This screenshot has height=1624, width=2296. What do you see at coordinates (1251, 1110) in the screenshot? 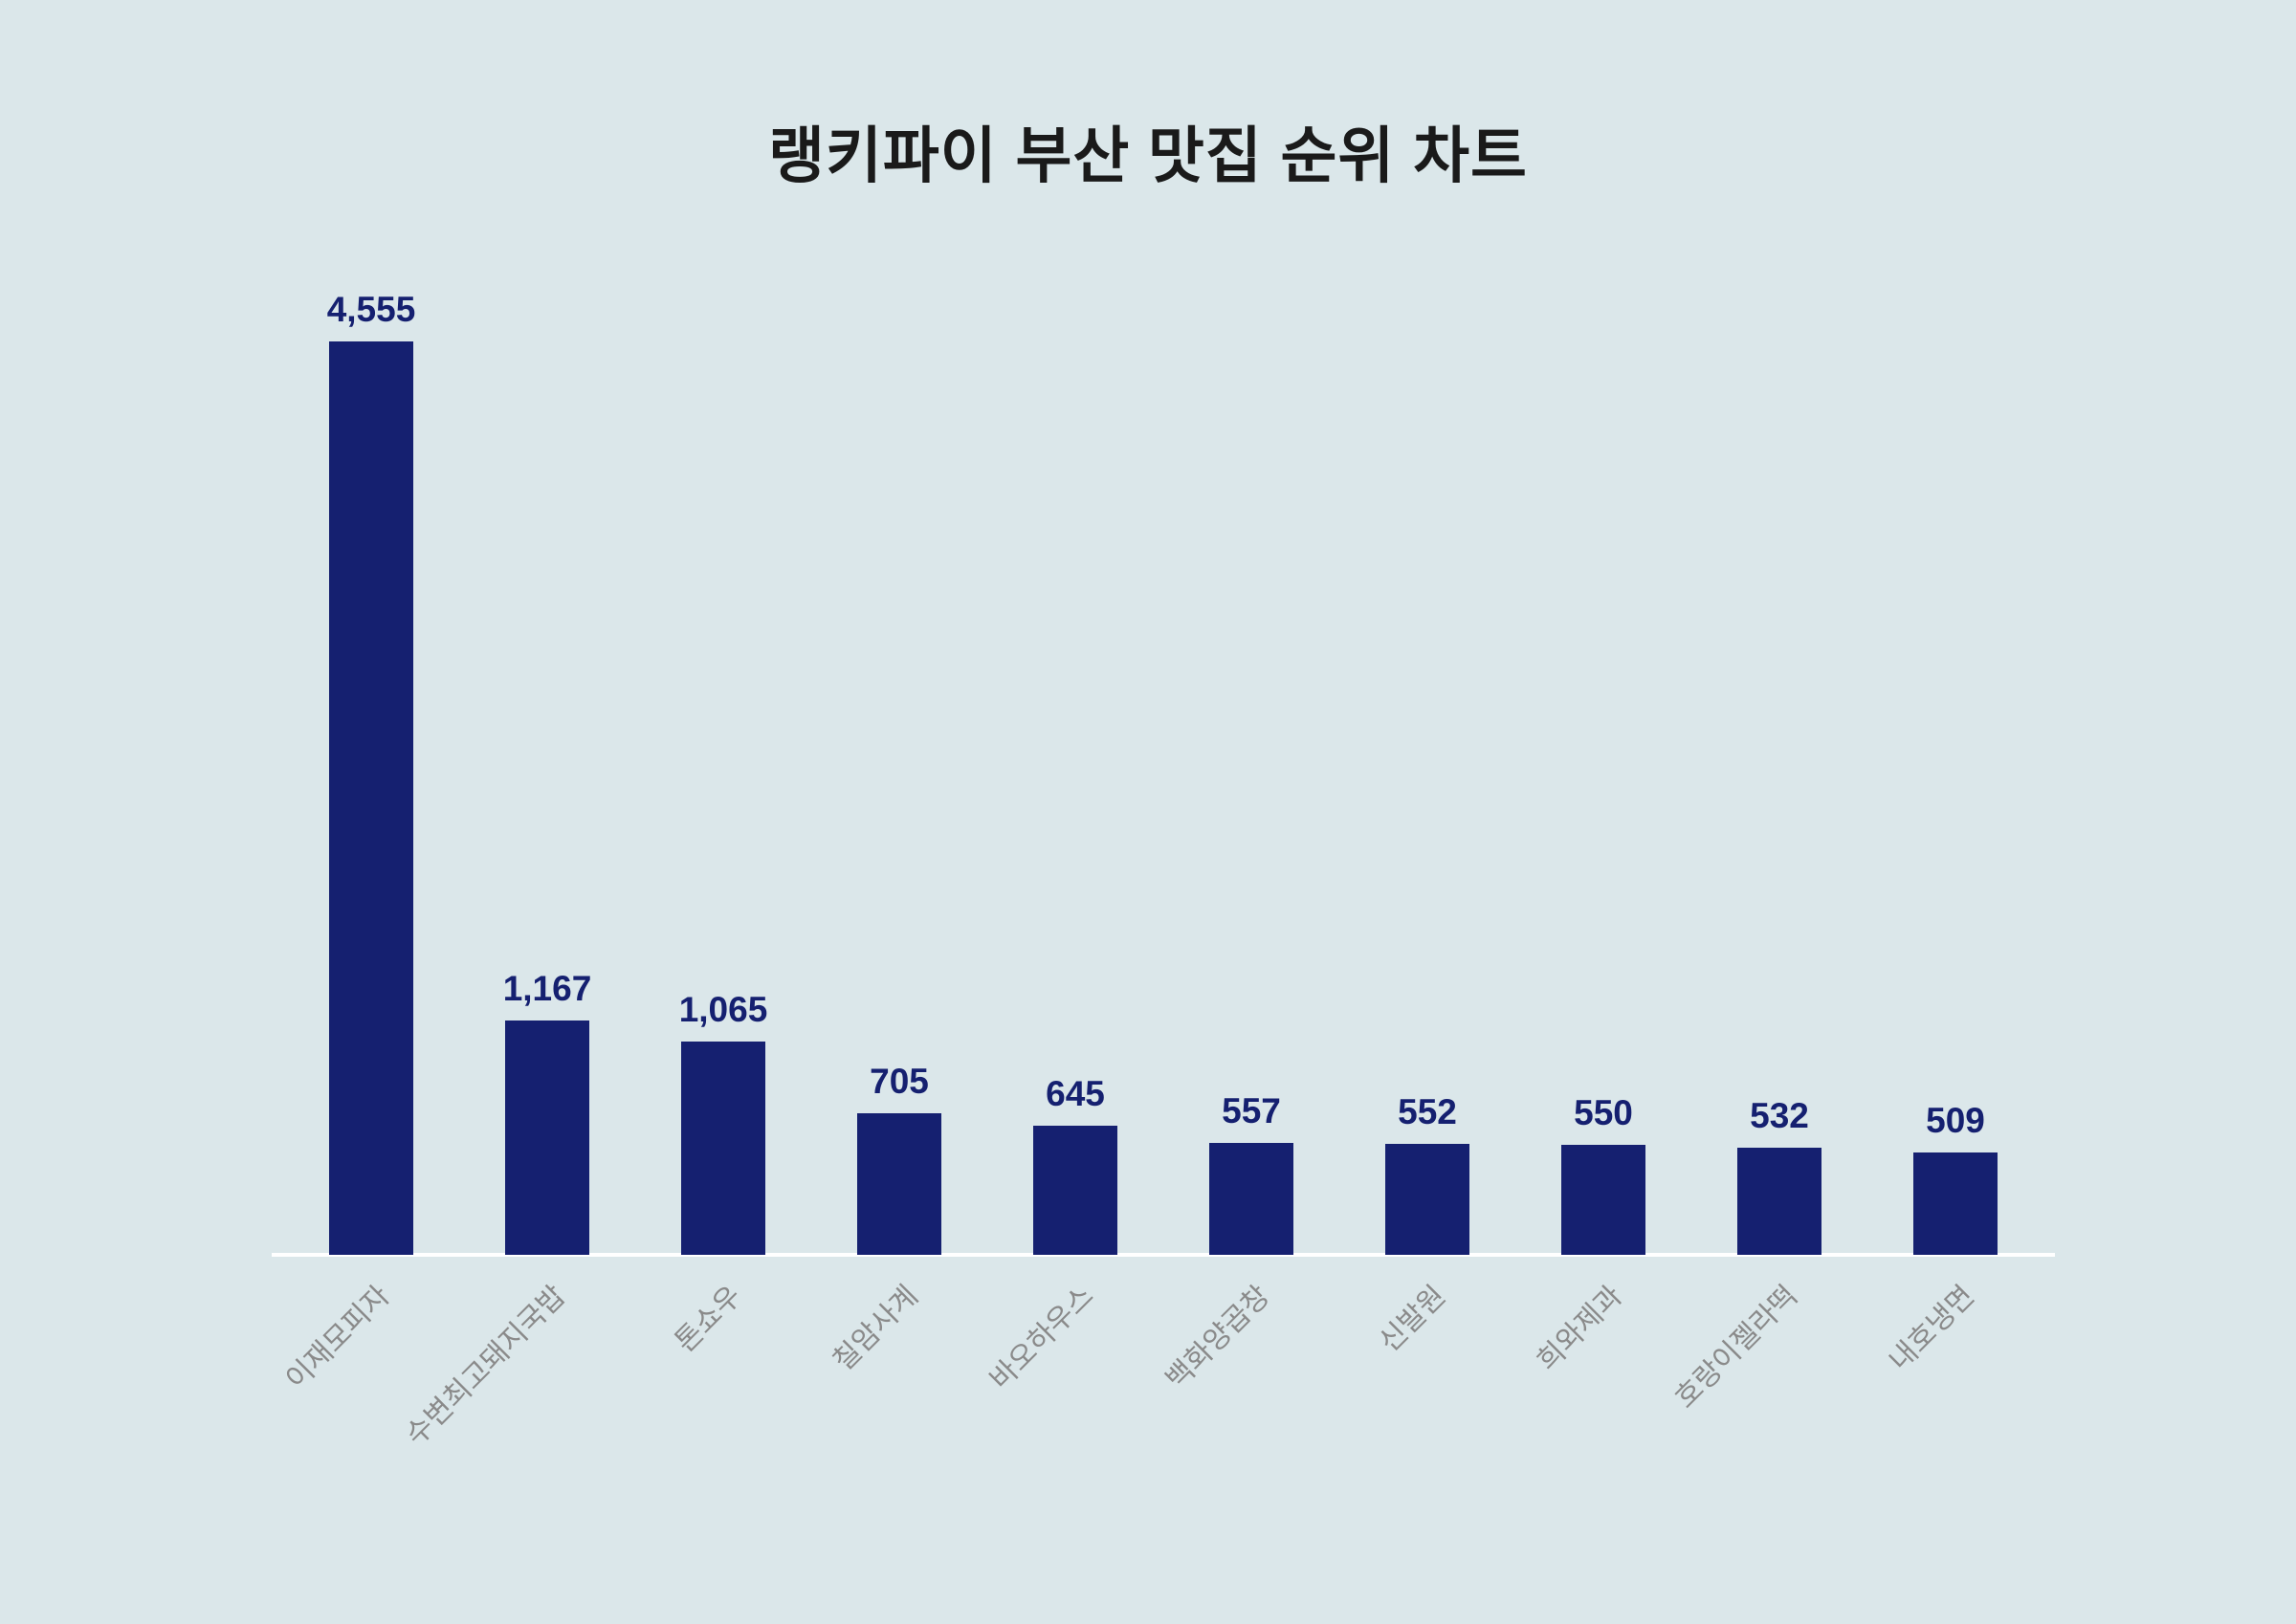
I see `bar-value-label: 557` at bounding box center [1251, 1110].